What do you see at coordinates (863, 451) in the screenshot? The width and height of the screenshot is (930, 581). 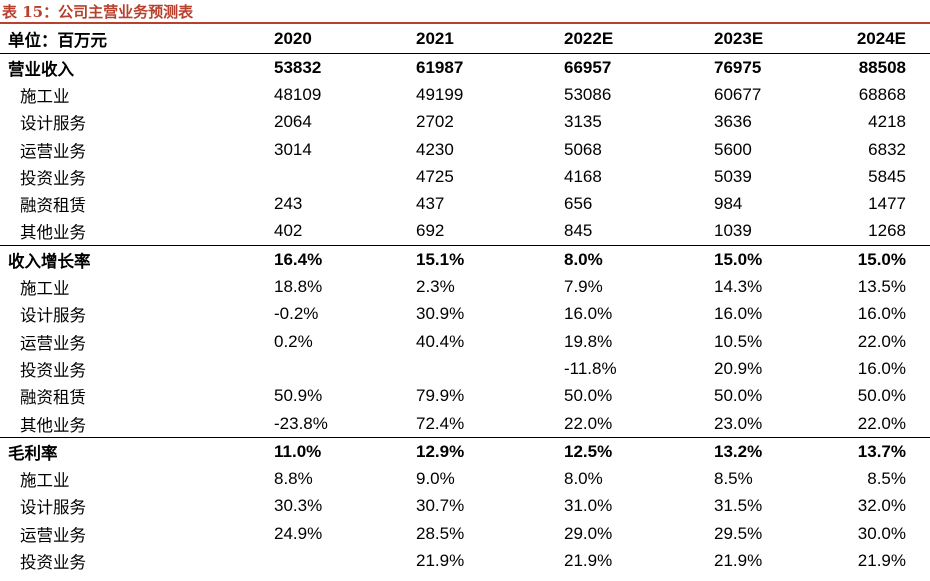 I see `cell: 13.7%` at bounding box center [863, 451].